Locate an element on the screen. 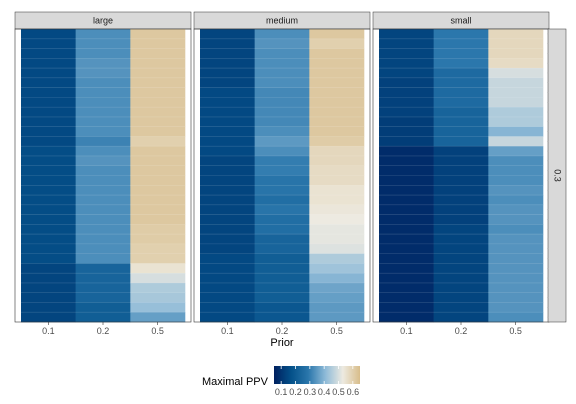 The width and height of the screenshot is (576, 404). x-tick-label: 0.1 is located at coordinates (406, 331).